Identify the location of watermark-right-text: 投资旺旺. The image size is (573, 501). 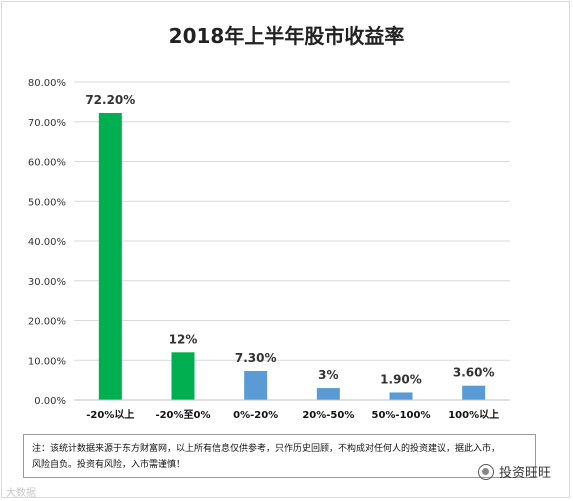
(525, 473).